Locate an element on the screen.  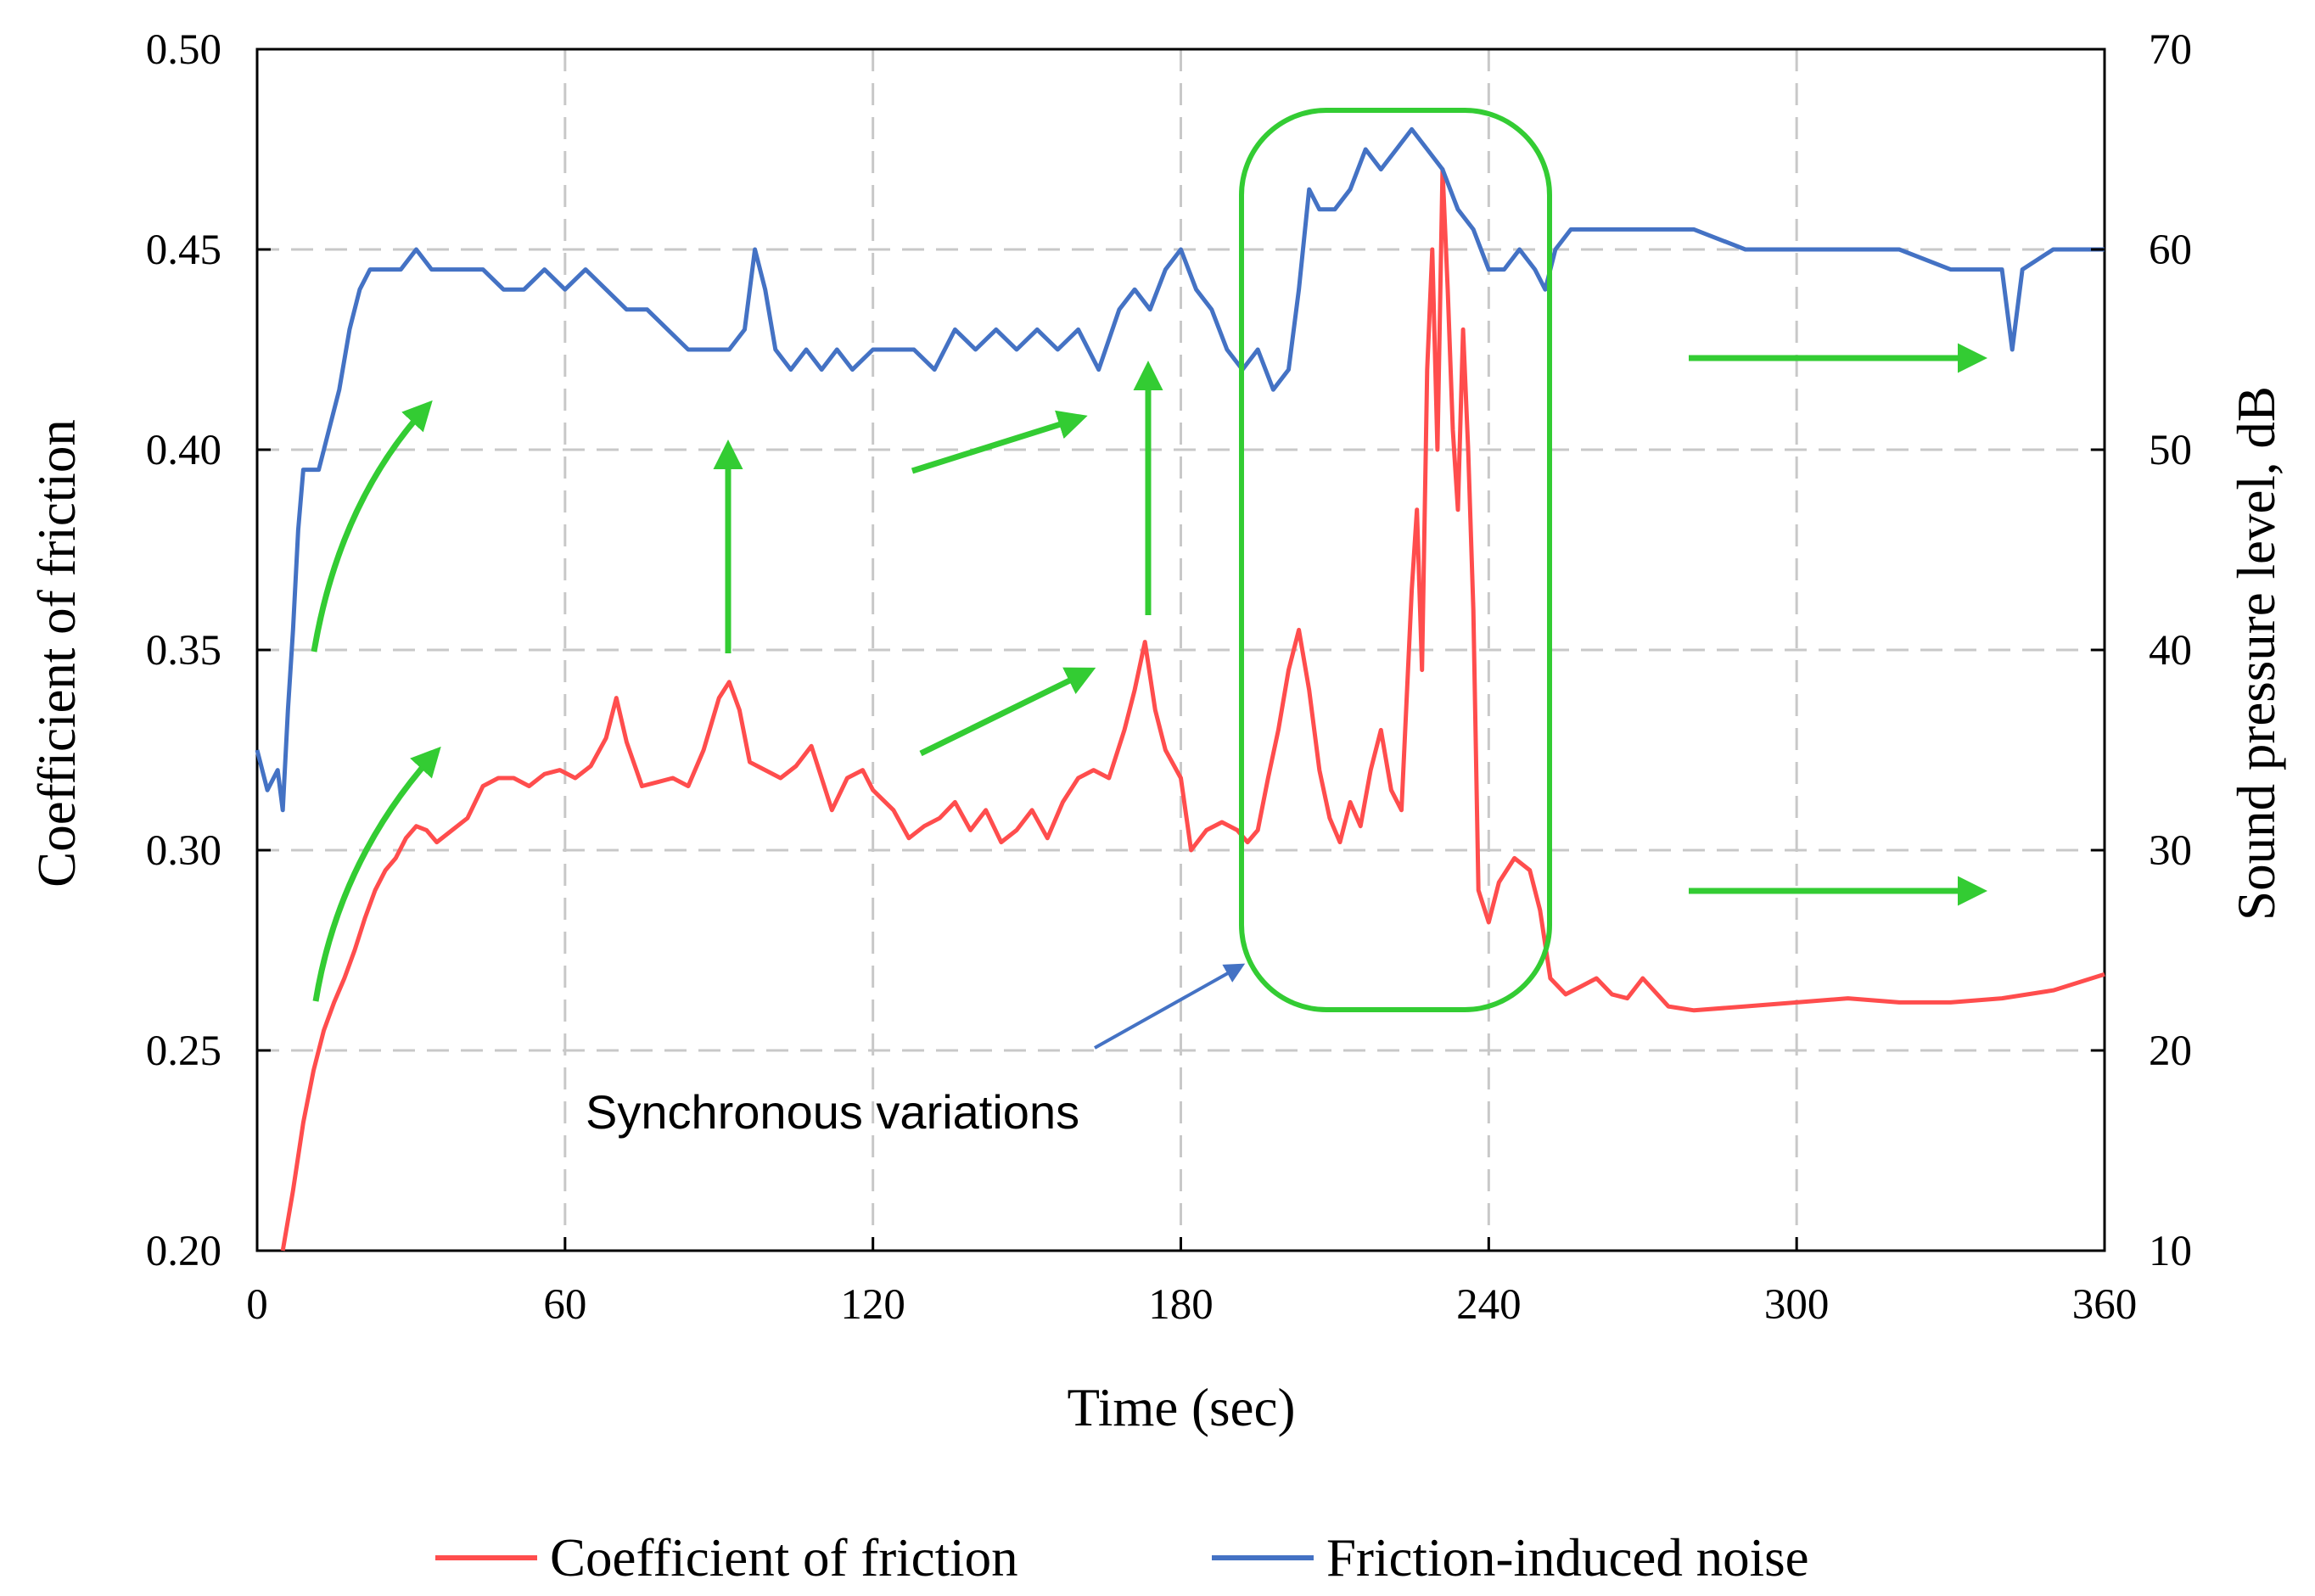
y2-tick-label: 10 is located at coordinates (2170, 1251).